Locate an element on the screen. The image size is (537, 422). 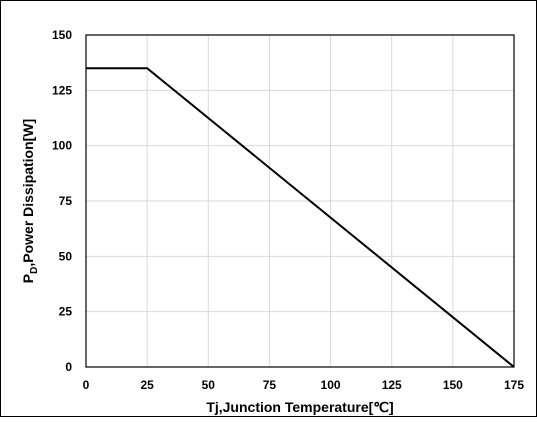
x-tick-label: 175 is located at coordinates (514, 385).